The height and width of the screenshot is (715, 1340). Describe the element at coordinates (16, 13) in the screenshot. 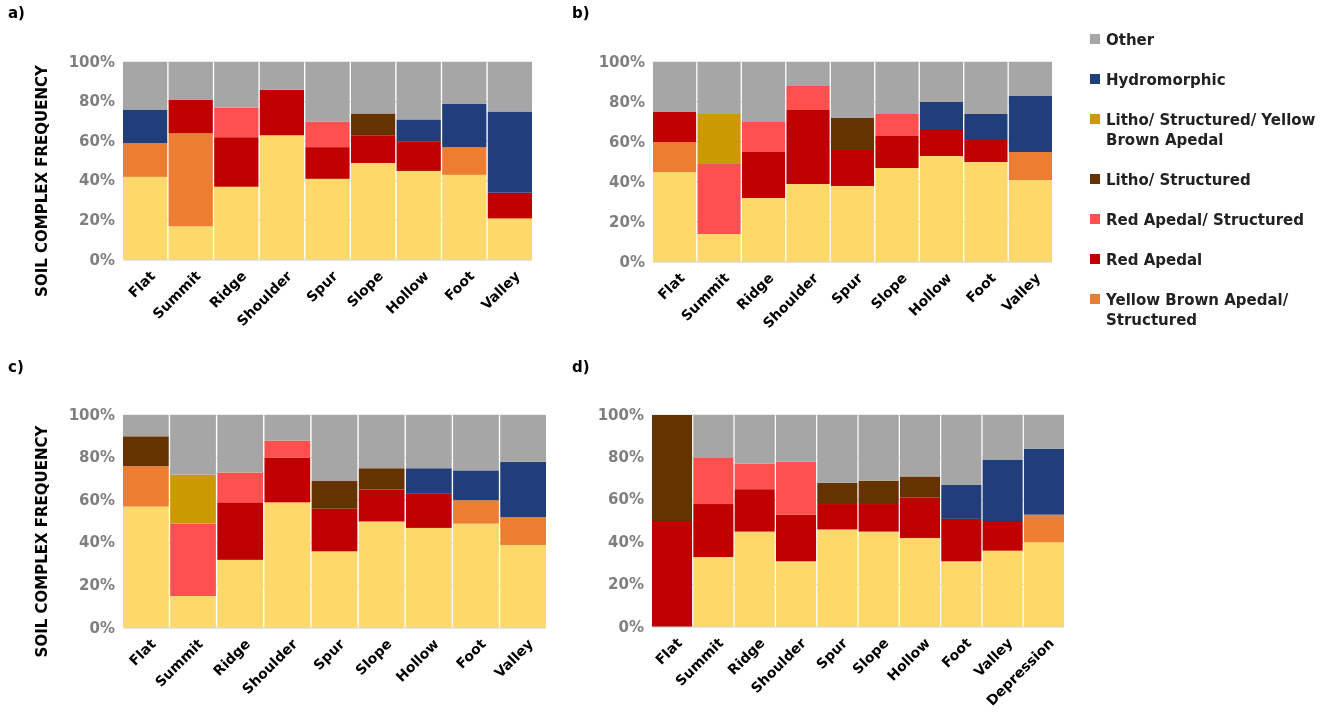

I see `chart-title: a)` at that location.